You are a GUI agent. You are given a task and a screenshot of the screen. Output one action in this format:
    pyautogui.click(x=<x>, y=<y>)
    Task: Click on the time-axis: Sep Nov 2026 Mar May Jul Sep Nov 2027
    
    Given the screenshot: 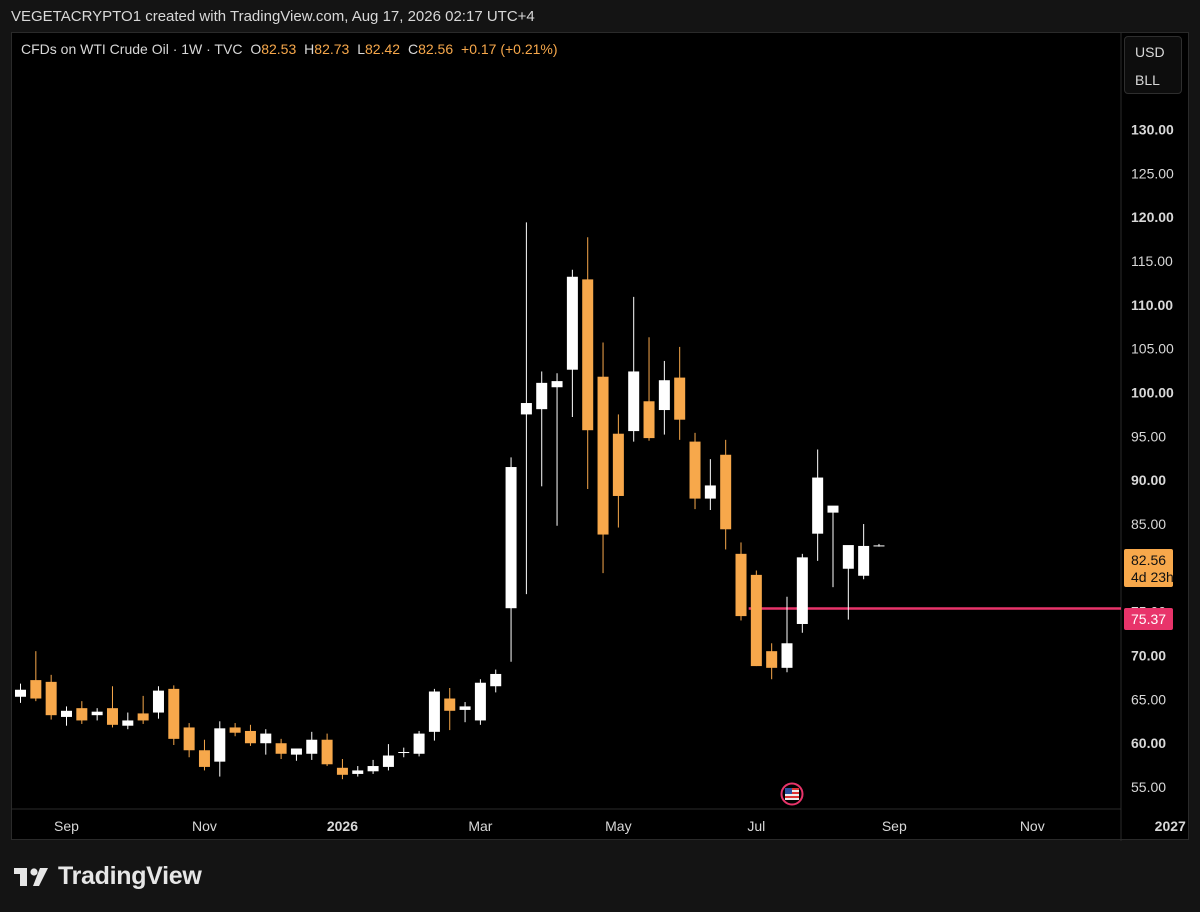 What is the action you would take?
    pyautogui.click(x=620, y=826)
    